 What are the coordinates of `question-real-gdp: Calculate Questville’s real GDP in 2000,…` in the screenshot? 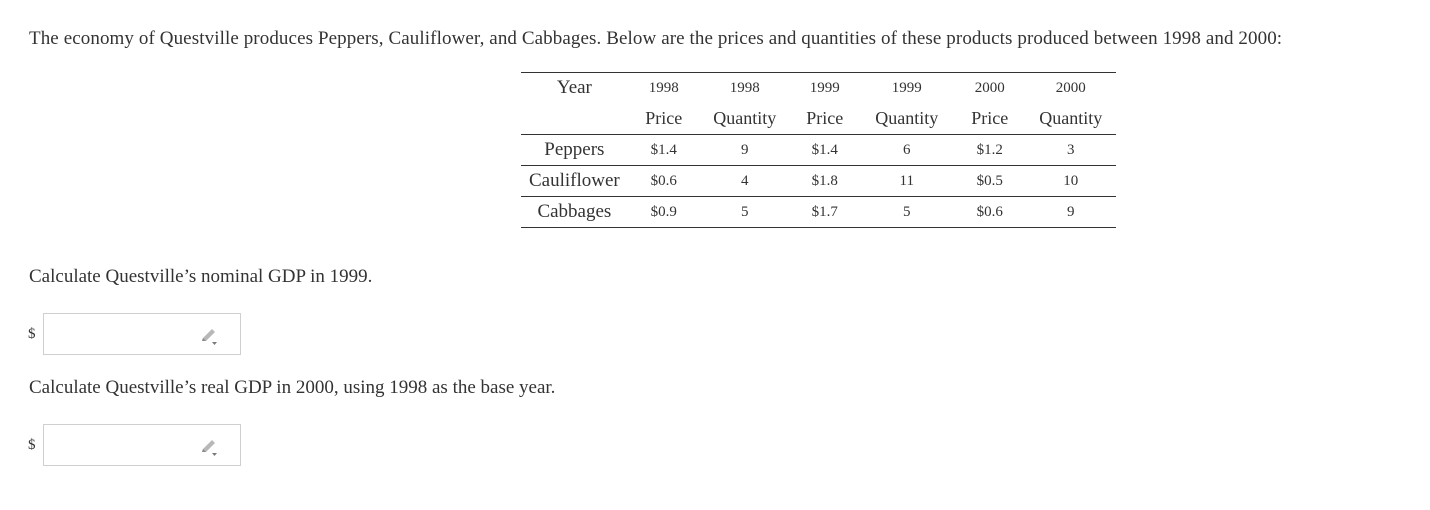 It's located at (292, 387).